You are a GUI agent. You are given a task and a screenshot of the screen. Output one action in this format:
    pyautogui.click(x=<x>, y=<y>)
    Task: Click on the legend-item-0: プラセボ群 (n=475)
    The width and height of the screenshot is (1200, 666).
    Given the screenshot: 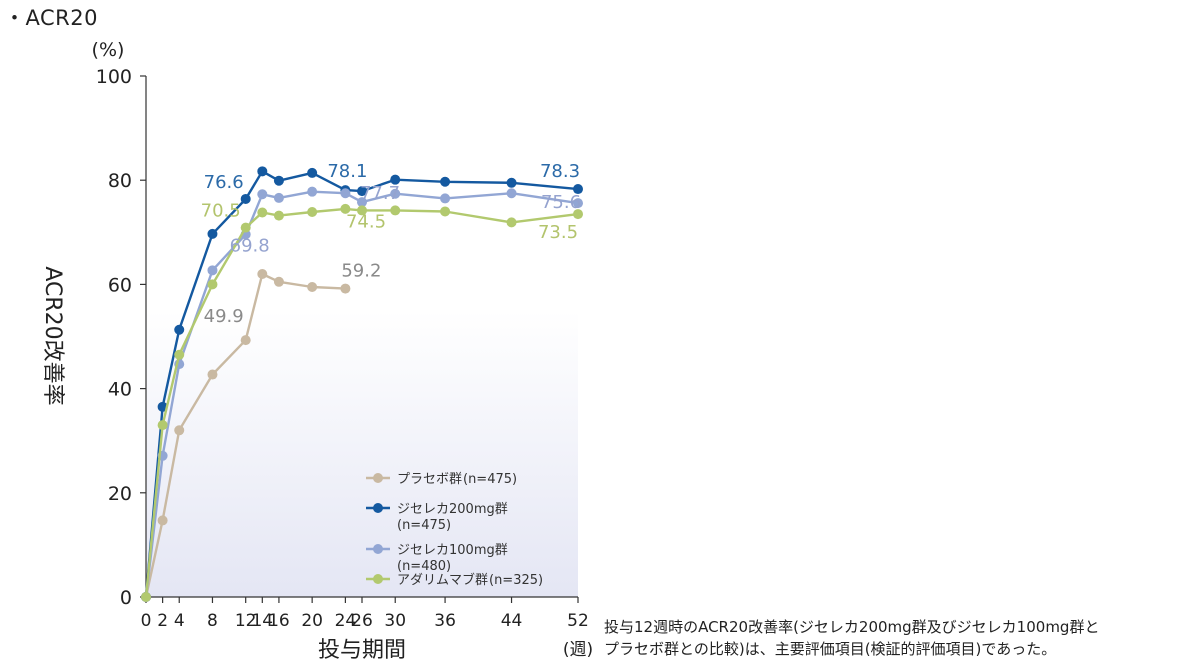 What is the action you would take?
    pyautogui.click(x=441, y=479)
    